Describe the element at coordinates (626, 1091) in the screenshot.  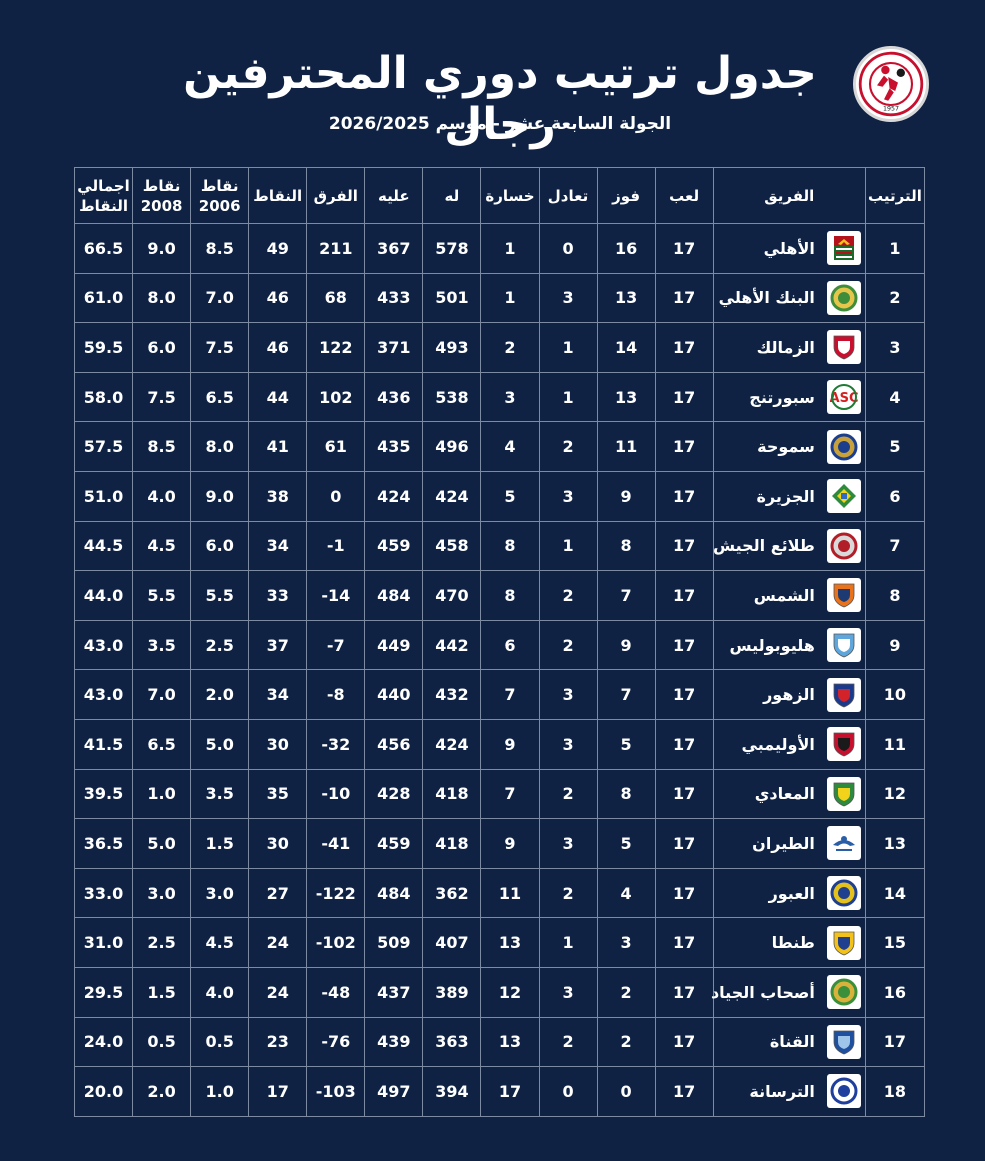
I see `cell-won: 0` at that location.